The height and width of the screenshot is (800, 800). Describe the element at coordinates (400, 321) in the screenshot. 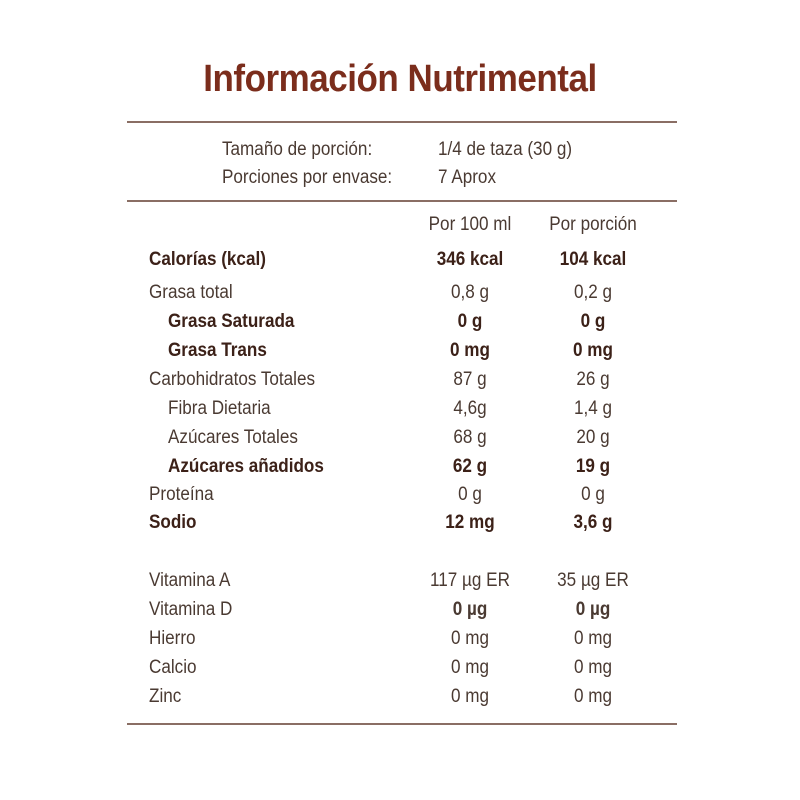

I see `nutrient-row-saturated-fat: Grasa Saturada 0 g 0 g` at that location.